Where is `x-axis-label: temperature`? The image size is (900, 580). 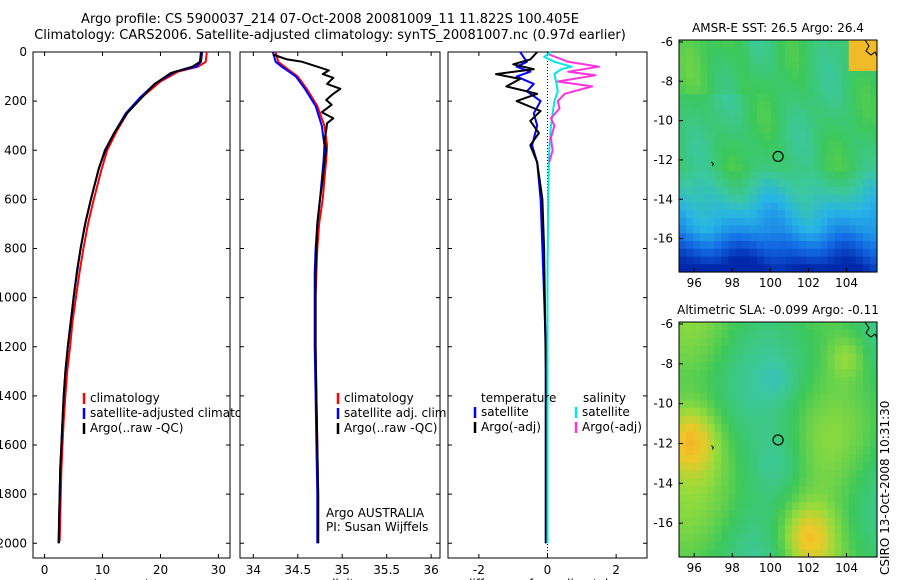
x-axis-label: temperature is located at coordinates (131, 578).